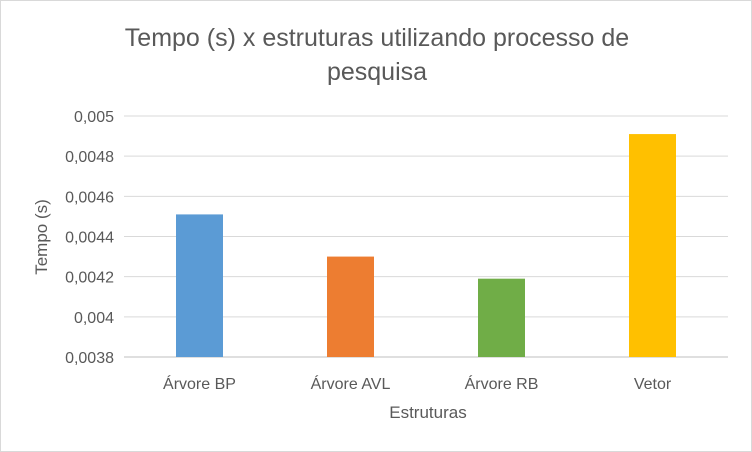 Image resolution: width=752 pixels, height=452 pixels. I want to click on x-tick-label: Árvore AVL, so click(351, 383).